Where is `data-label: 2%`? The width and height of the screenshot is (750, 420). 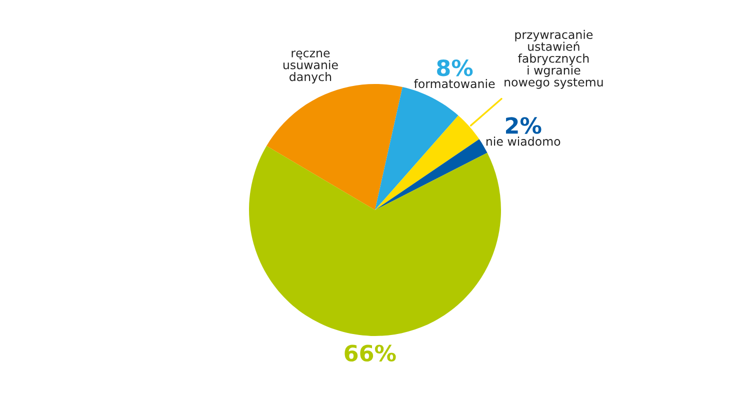 data-label: 2% is located at coordinates (524, 125).